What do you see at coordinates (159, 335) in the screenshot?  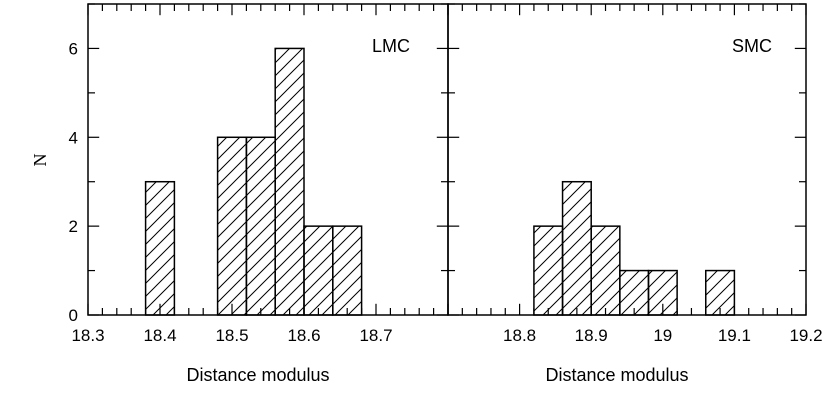 I see `lmc-x-tick-label: 18.4` at bounding box center [159, 335].